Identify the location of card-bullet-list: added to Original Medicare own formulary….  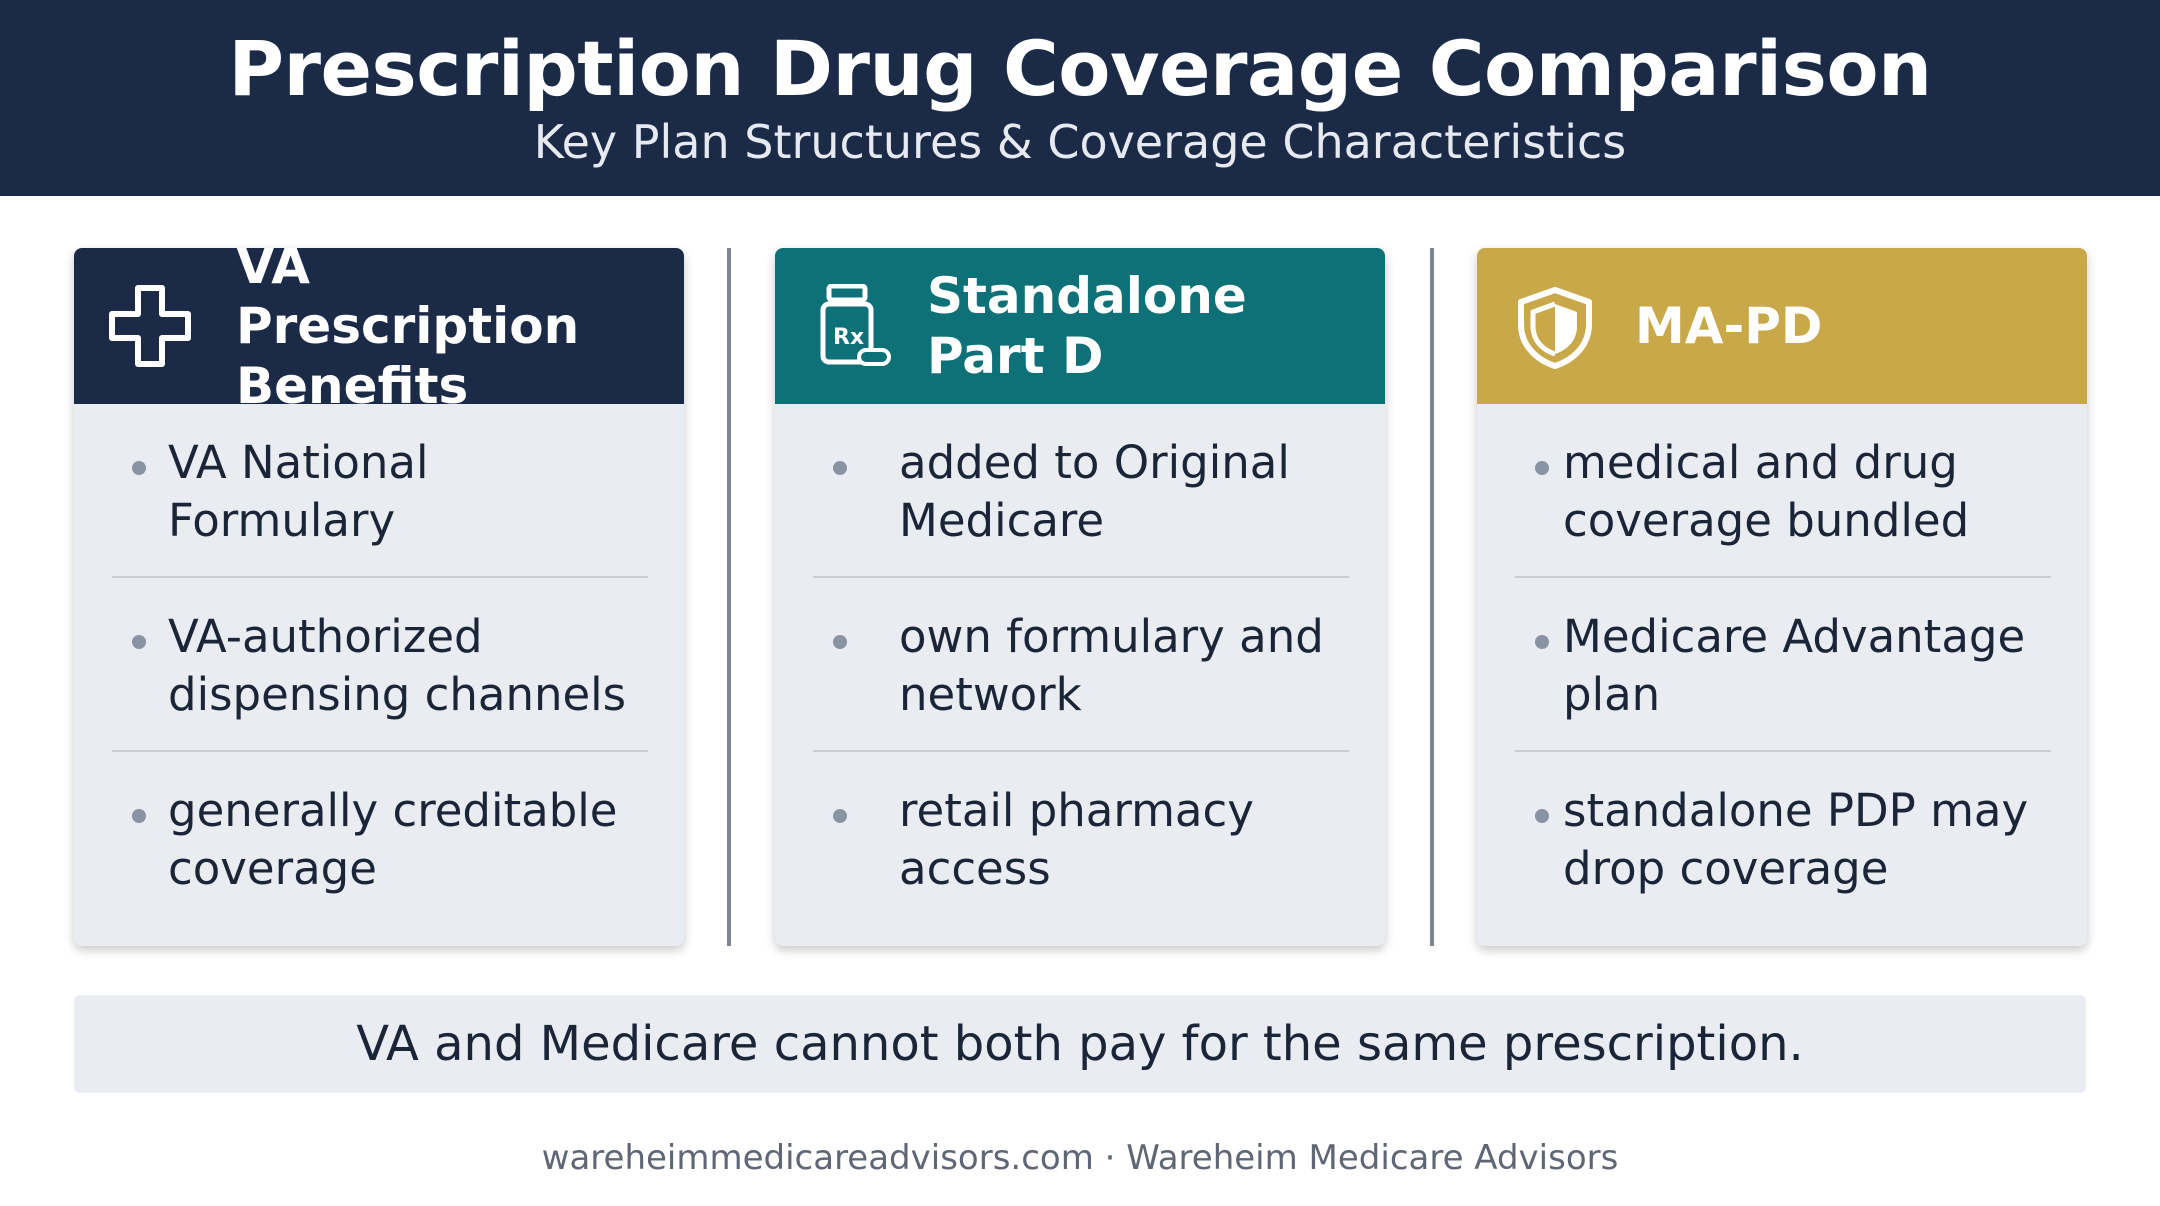
(1081, 664).